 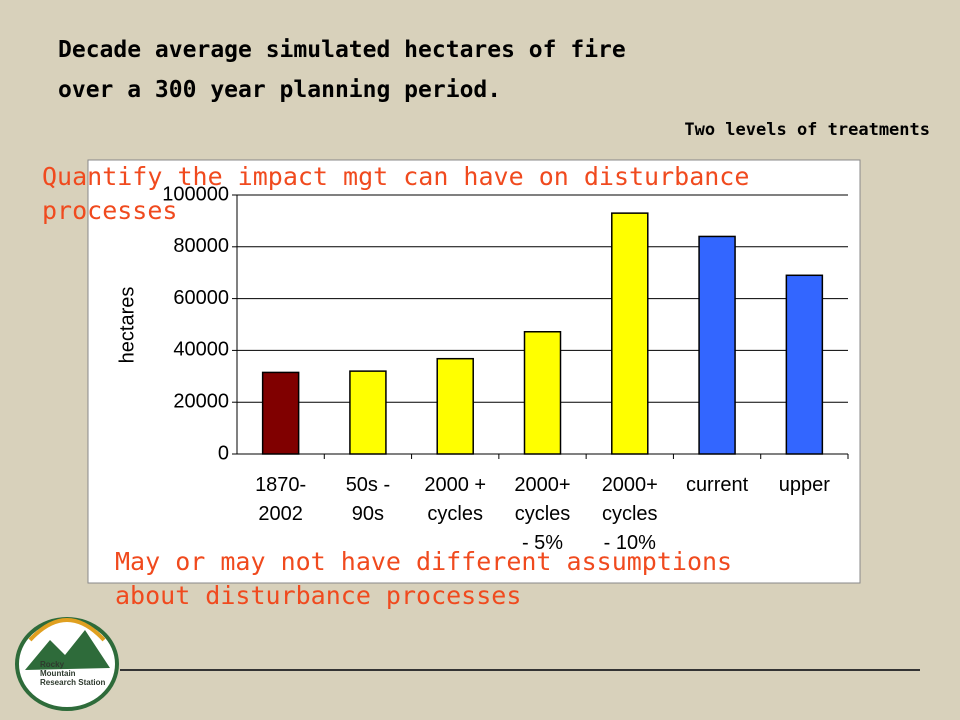 What do you see at coordinates (201, 401) in the screenshot?
I see `y-tick-label: 20000` at bounding box center [201, 401].